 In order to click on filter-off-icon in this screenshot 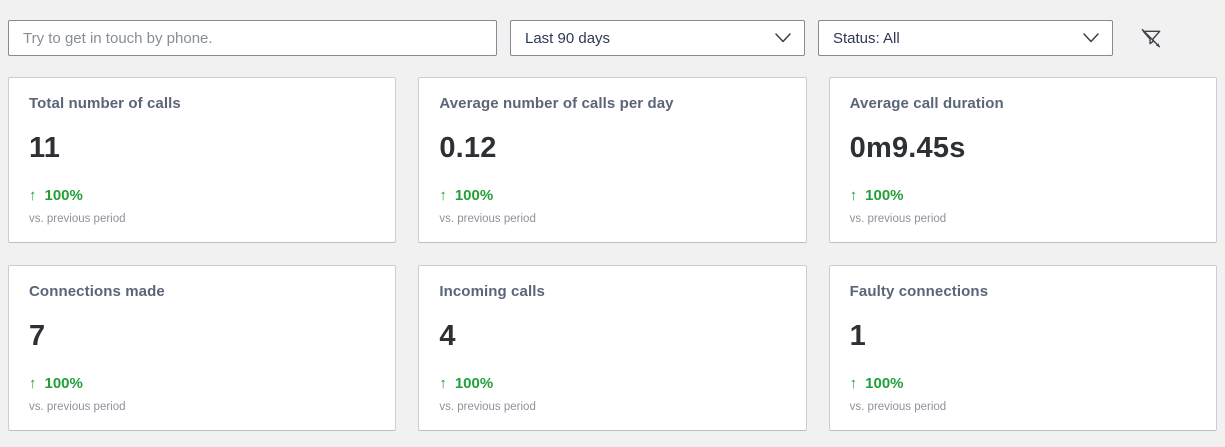, I will do `click(1150, 37)`.